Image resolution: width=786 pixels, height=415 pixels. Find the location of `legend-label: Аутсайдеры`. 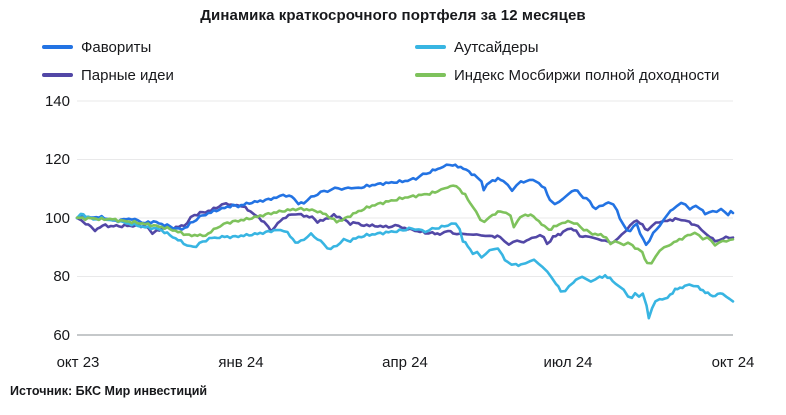

legend-label: Аутсайдеры is located at coordinates (496, 47).